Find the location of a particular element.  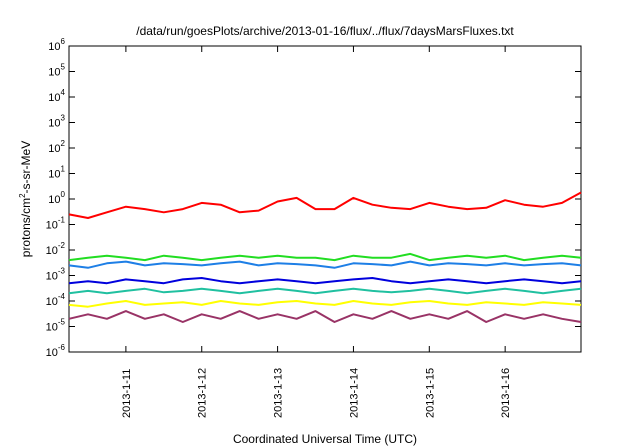

y-tick-label: 10⁻¹ is located at coordinates (56, 224).